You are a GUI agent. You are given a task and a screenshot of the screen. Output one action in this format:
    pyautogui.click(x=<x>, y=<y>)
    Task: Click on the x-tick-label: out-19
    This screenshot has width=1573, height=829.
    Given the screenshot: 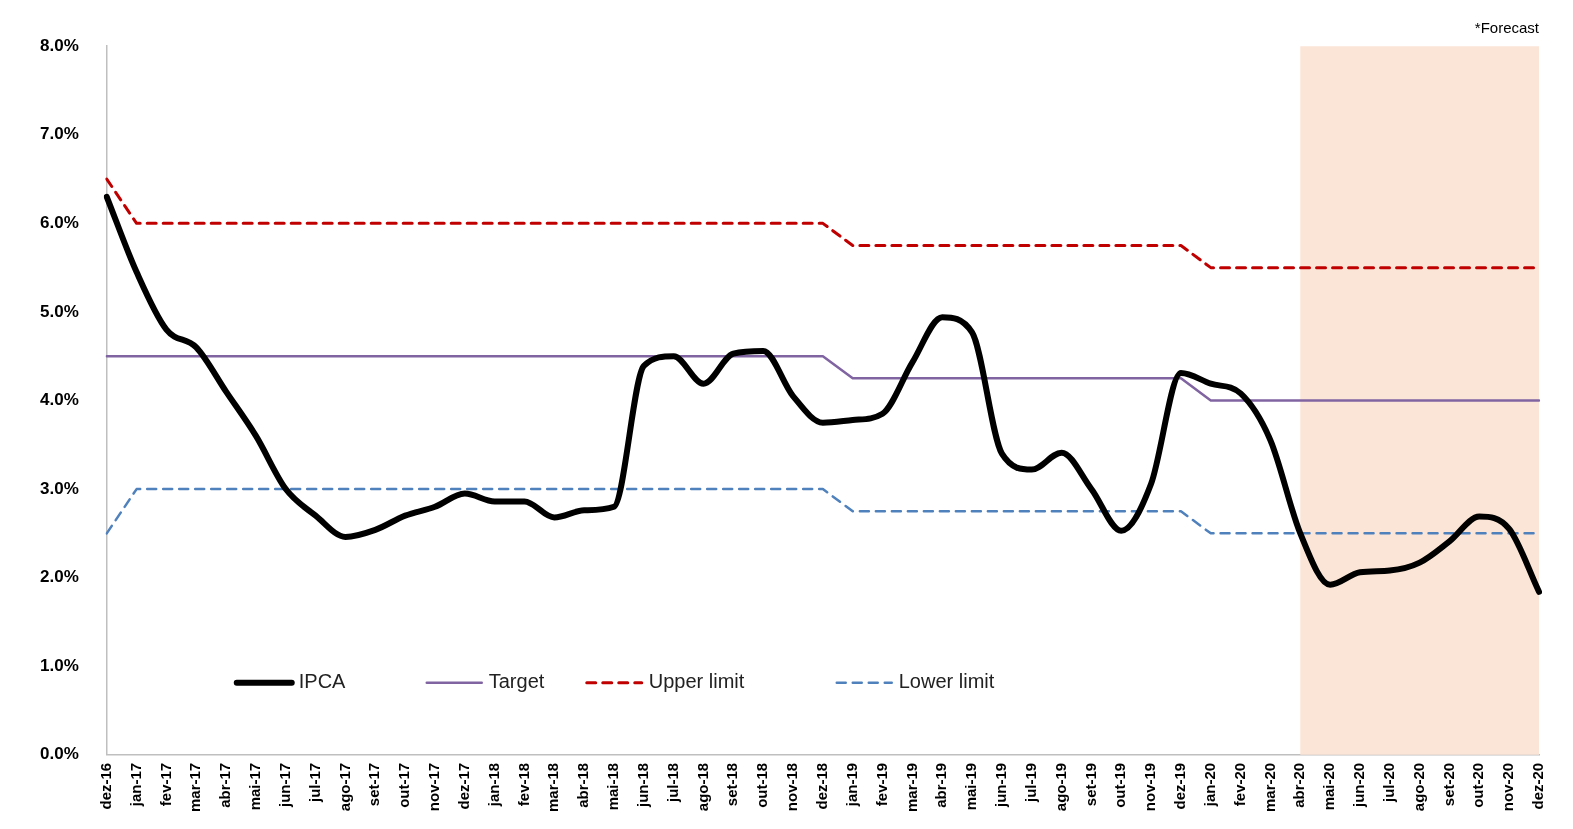 What is the action you would take?
    pyautogui.click(x=1120, y=785)
    